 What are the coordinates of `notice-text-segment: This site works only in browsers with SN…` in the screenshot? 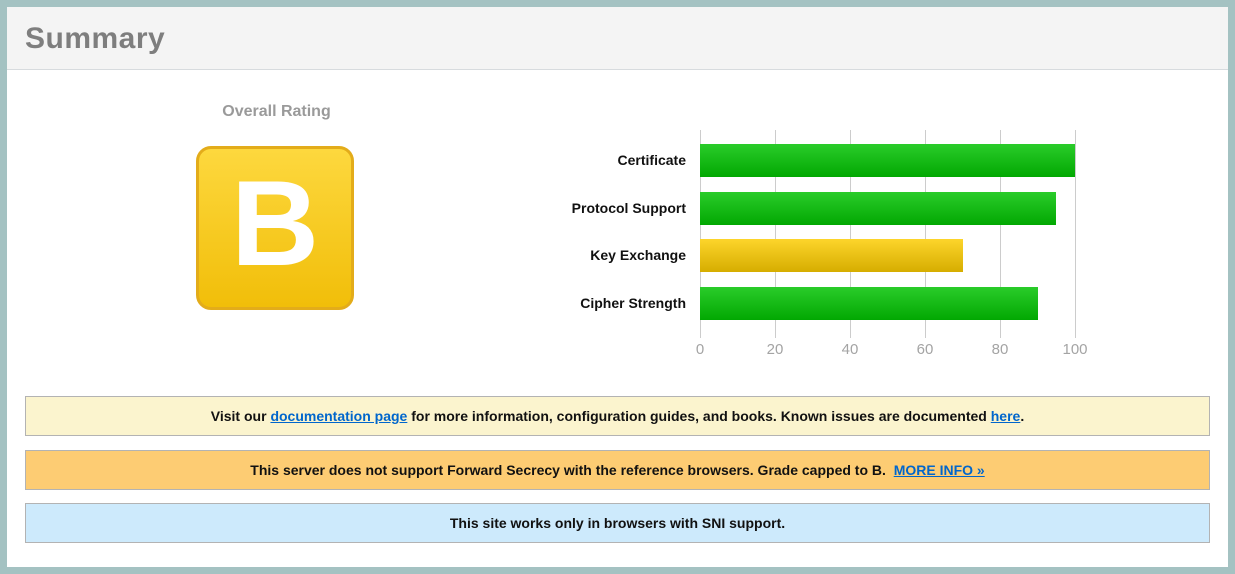 It's located at (617, 523).